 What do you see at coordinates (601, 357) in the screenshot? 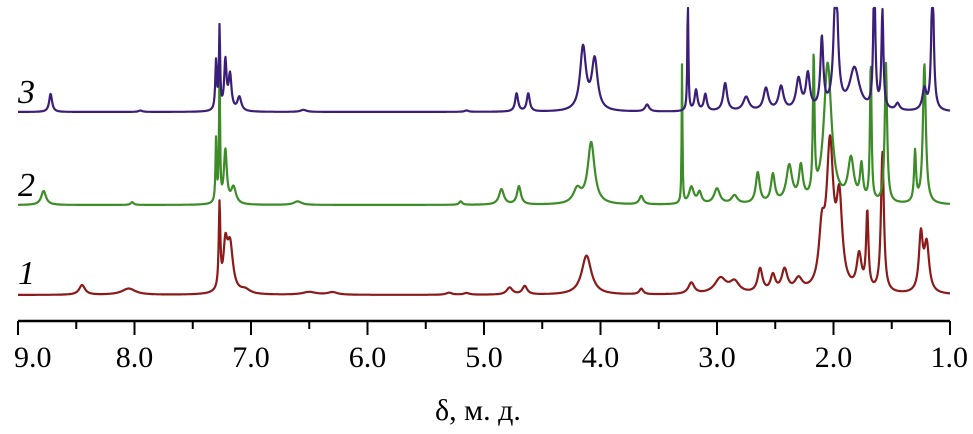
I see `x-tick-label: 4.0` at bounding box center [601, 357].